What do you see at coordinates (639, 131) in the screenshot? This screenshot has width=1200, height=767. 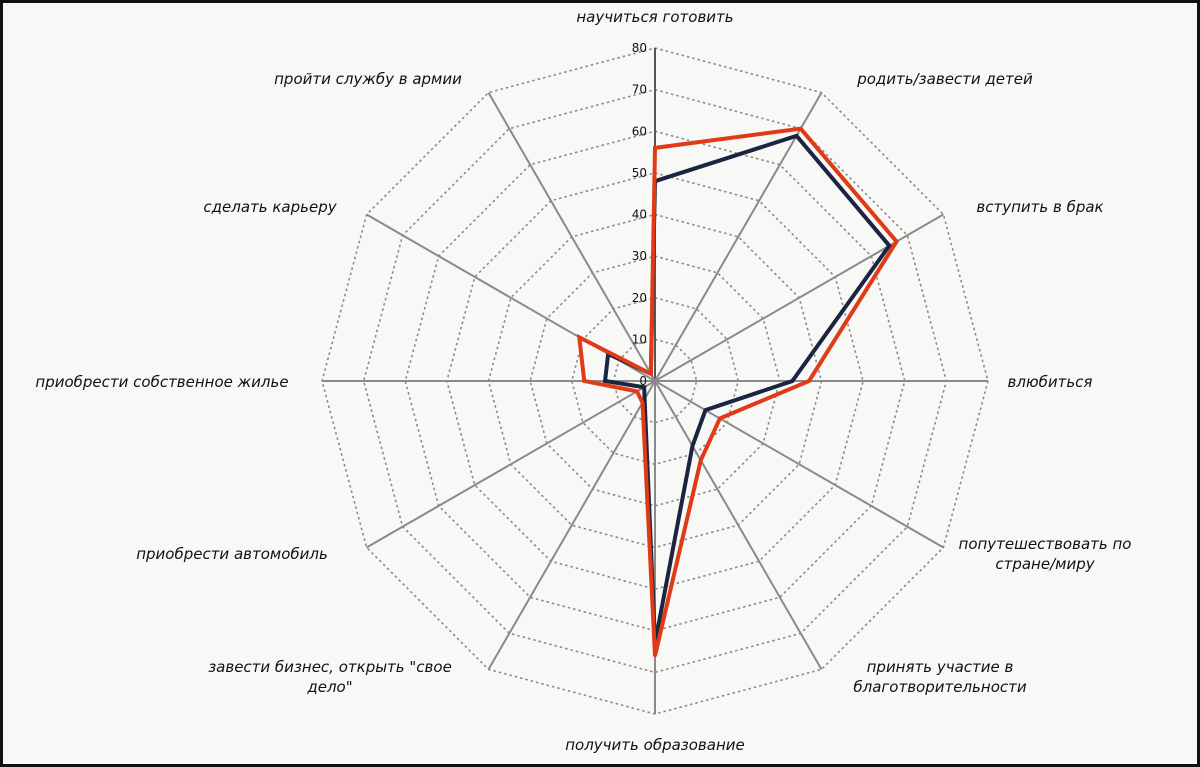 I see `tick-label-6: 60` at bounding box center [639, 131].